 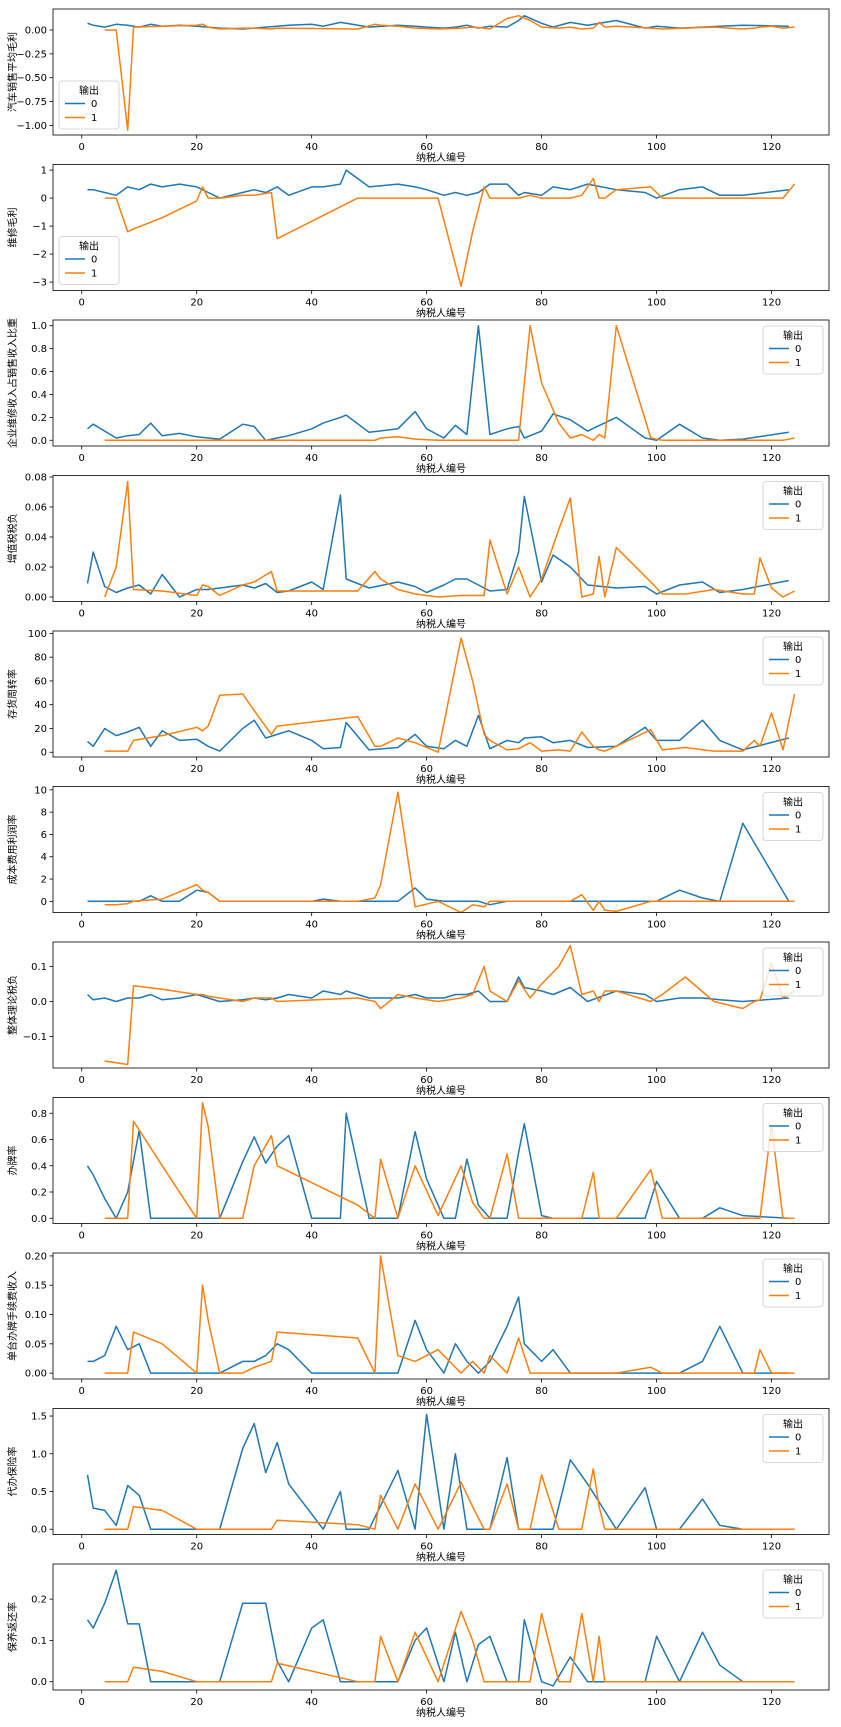 I want to click on y-axis-label: 办牌率, so click(x=12, y=1161).